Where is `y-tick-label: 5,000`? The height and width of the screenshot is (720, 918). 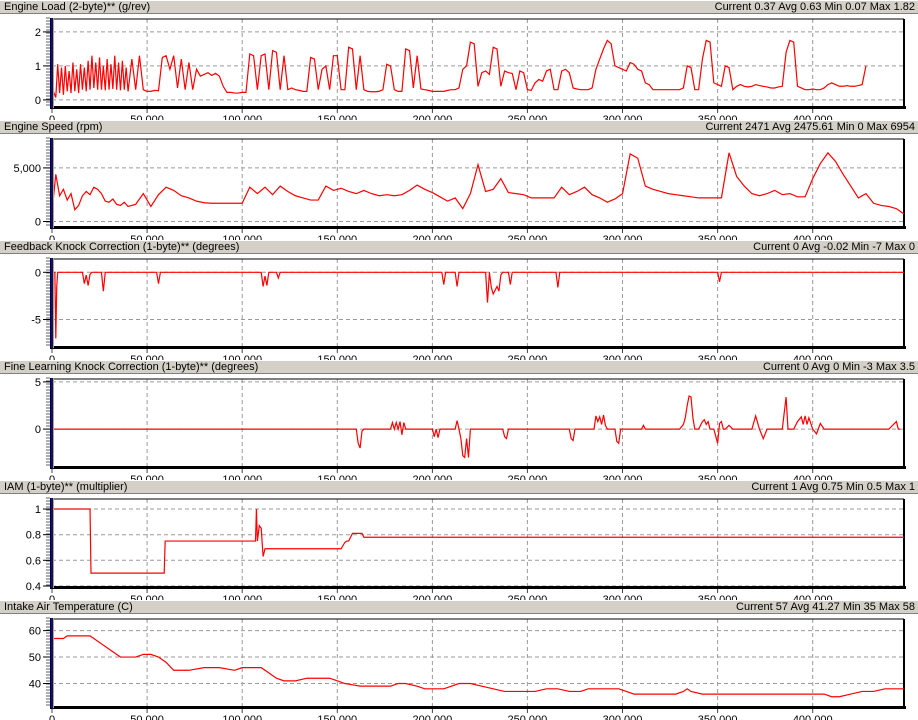 y-tick-label: 5,000 is located at coordinates (27, 169).